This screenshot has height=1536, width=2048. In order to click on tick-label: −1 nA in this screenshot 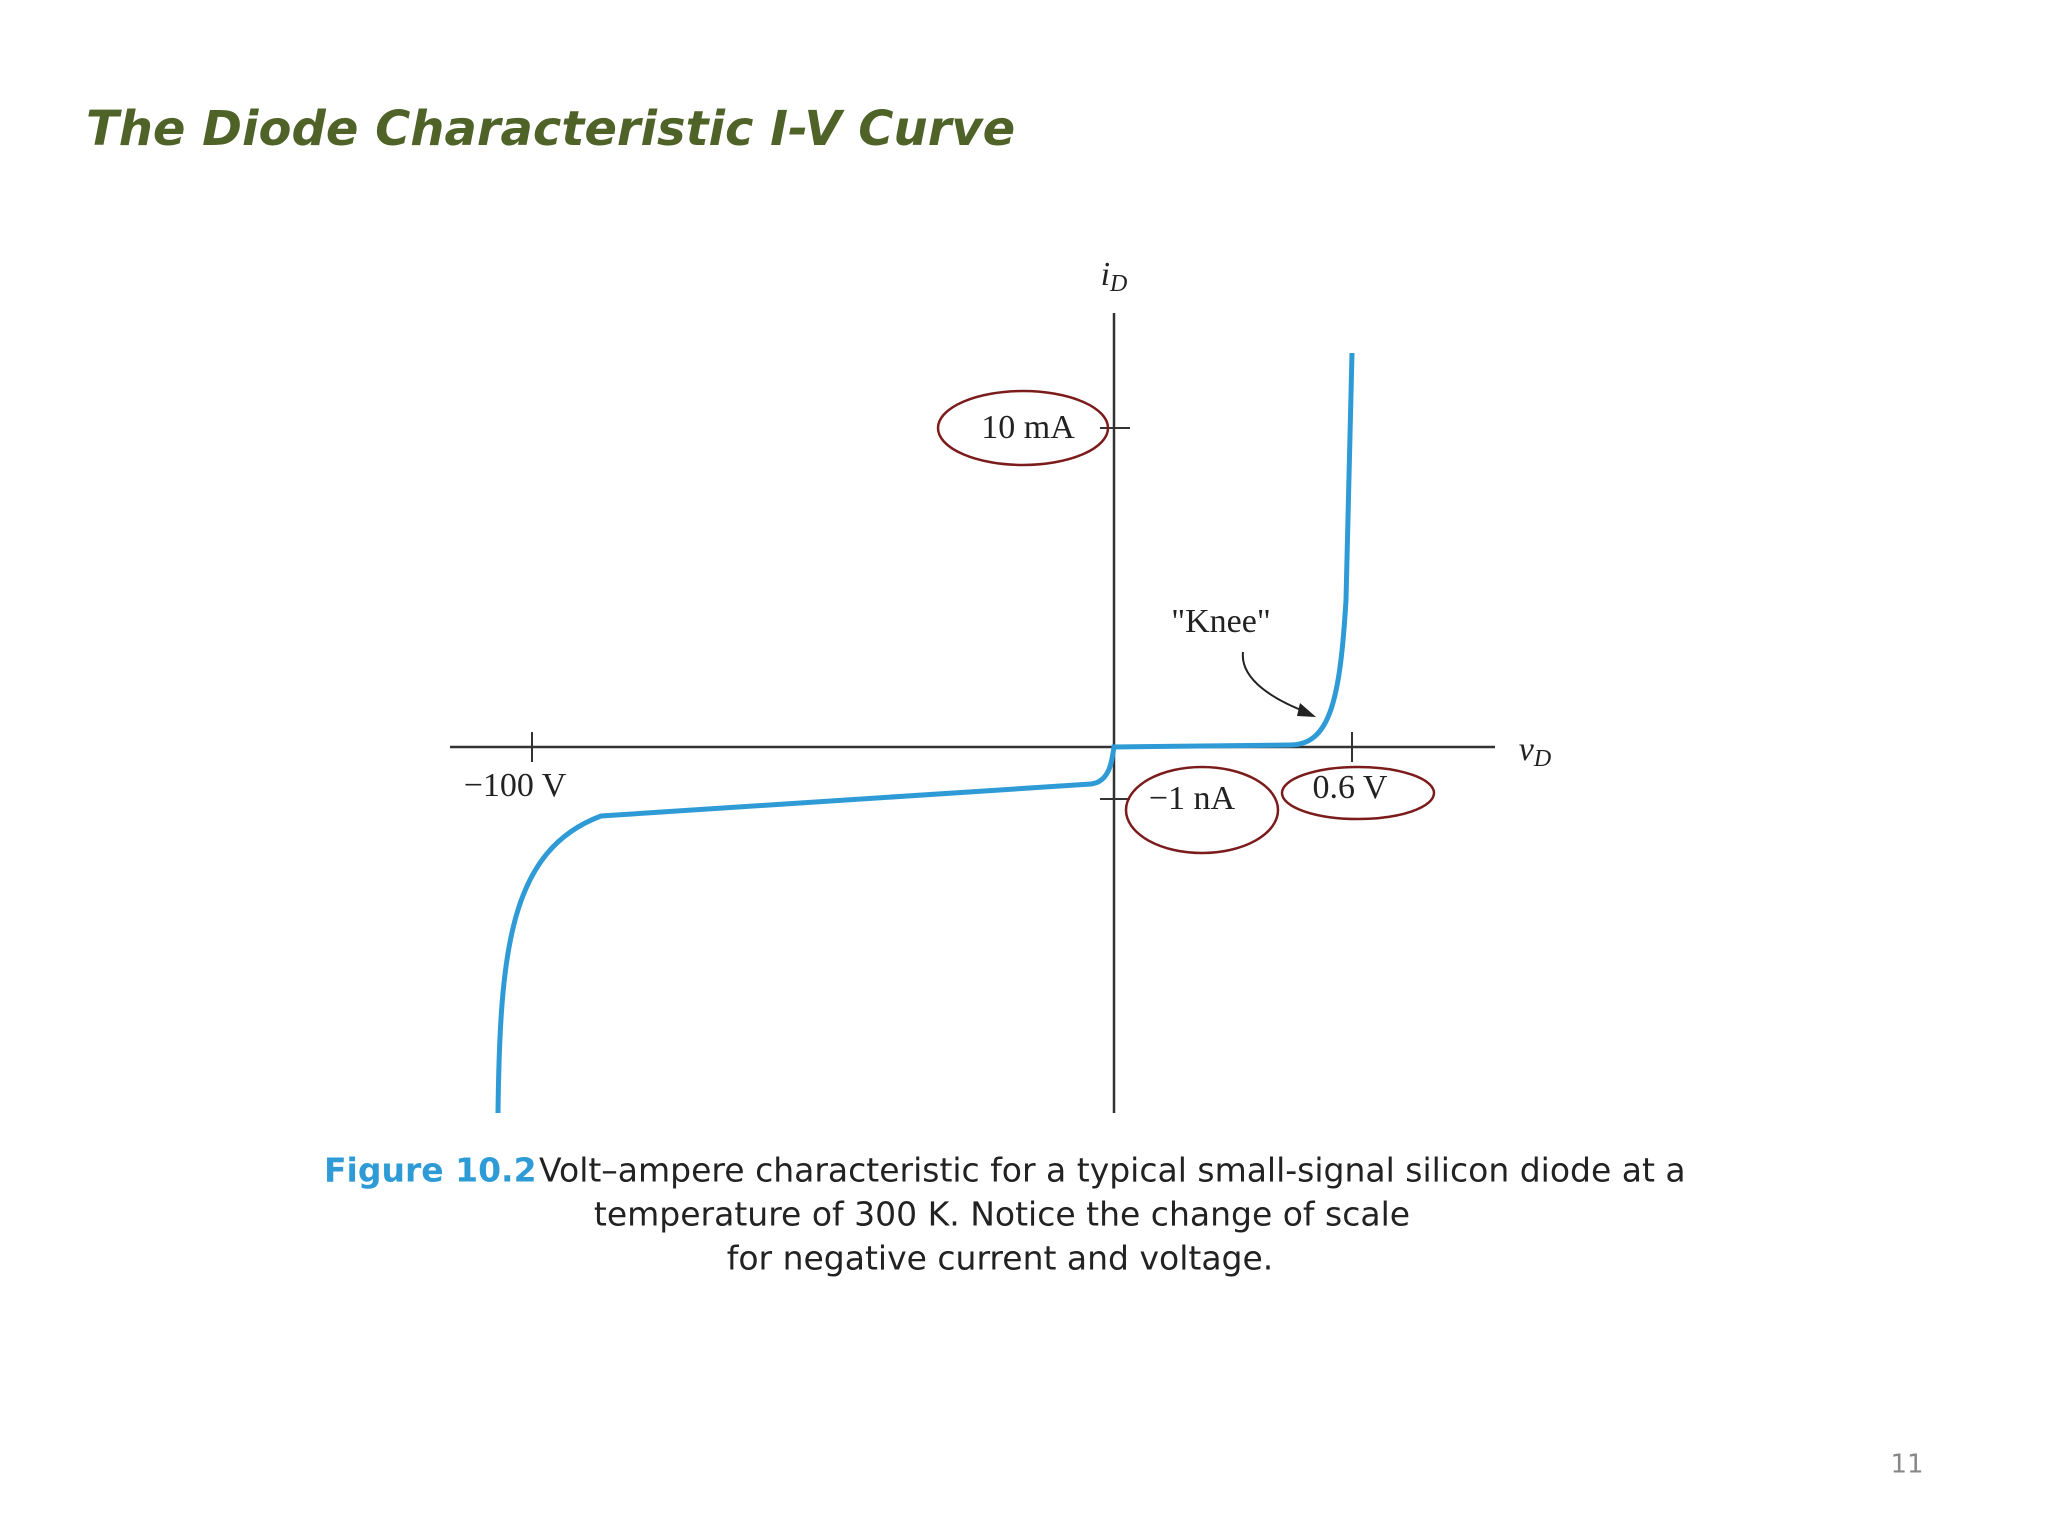, I will do `click(1192, 798)`.